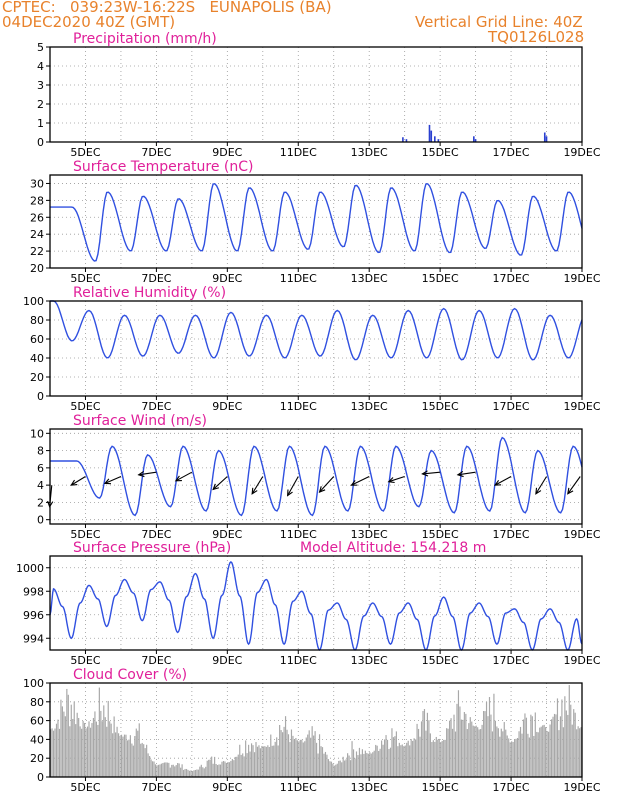 This screenshot has width=618, height=800. I want to click on y-tick-label: 22, so click(37, 251).